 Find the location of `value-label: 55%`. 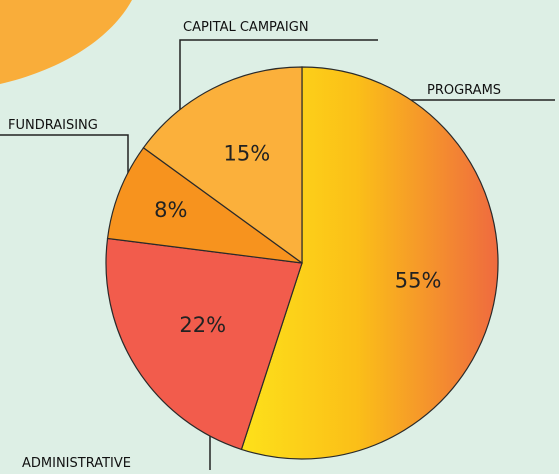

value-label: 55% is located at coordinates (418, 280).